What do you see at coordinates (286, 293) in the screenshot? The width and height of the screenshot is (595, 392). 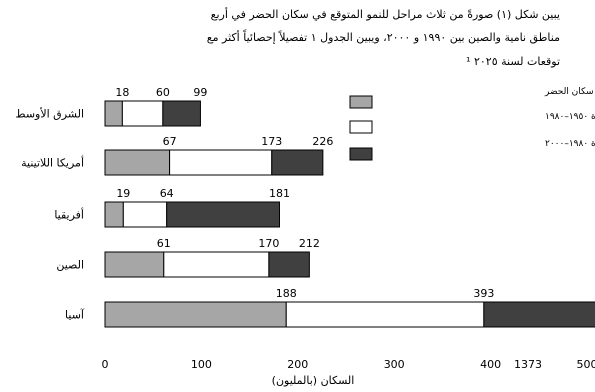 I see `value-label: 188` at bounding box center [286, 293].